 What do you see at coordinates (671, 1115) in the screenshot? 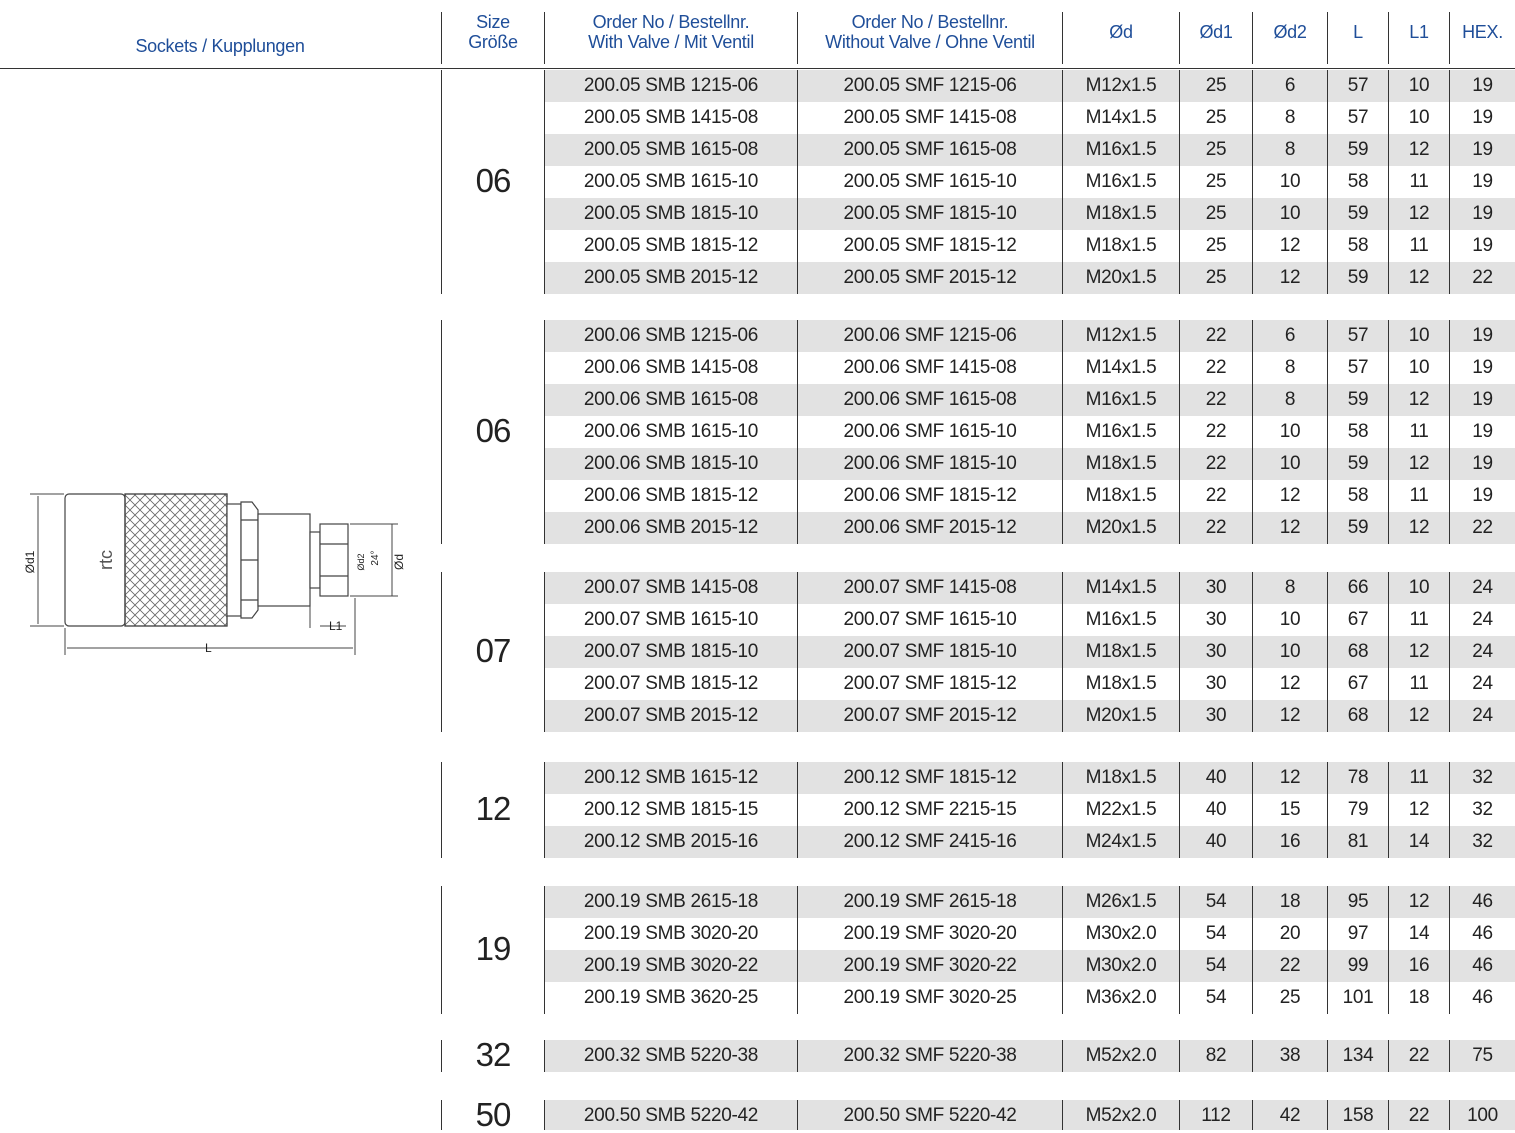
I see `cell-order-with-valve: 200.50 SMB 5220-42` at bounding box center [671, 1115].